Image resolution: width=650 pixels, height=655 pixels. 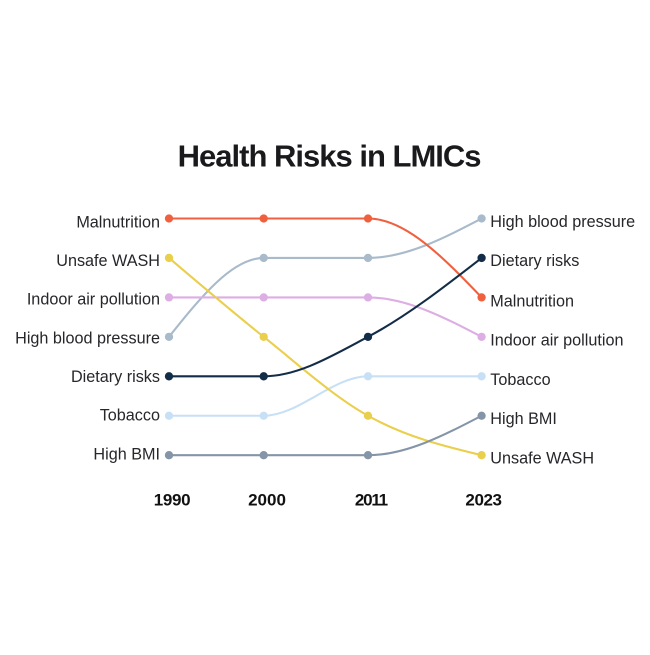 What do you see at coordinates (371, 500) in the screenshot?
I see `svg-text: 2011` at bounding box center [371, 500].